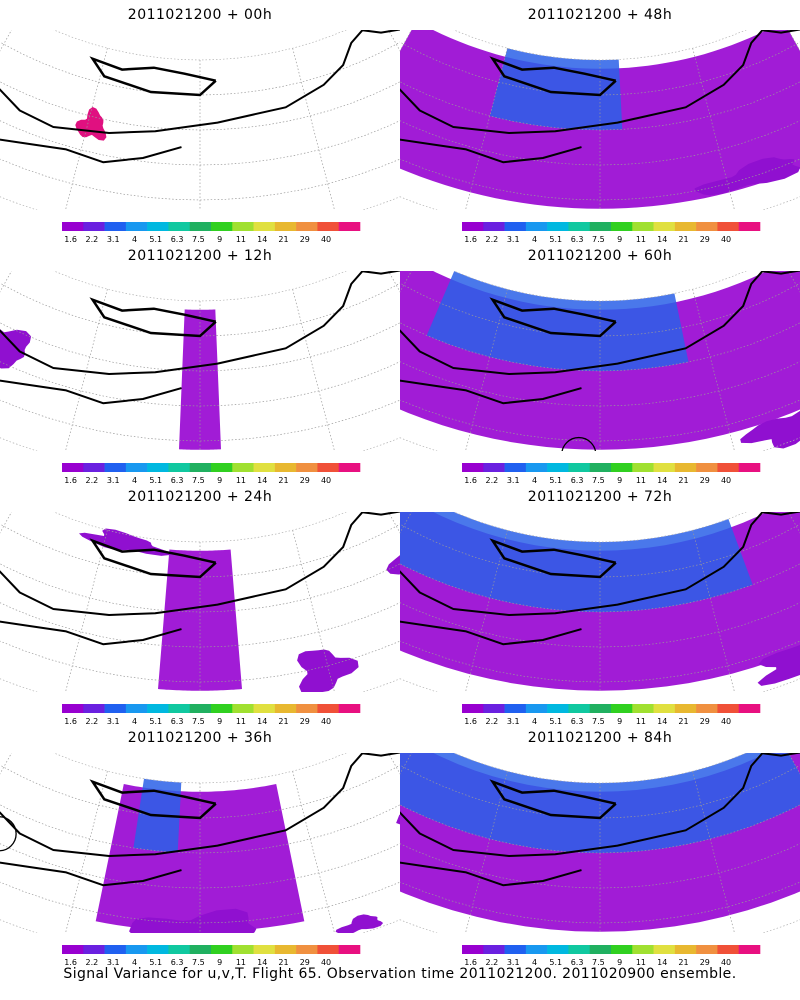  What do you see at coordinates (683, 962) in the screenshot?
I see `colorbar-label: 21` at bounding box center [683, 962].